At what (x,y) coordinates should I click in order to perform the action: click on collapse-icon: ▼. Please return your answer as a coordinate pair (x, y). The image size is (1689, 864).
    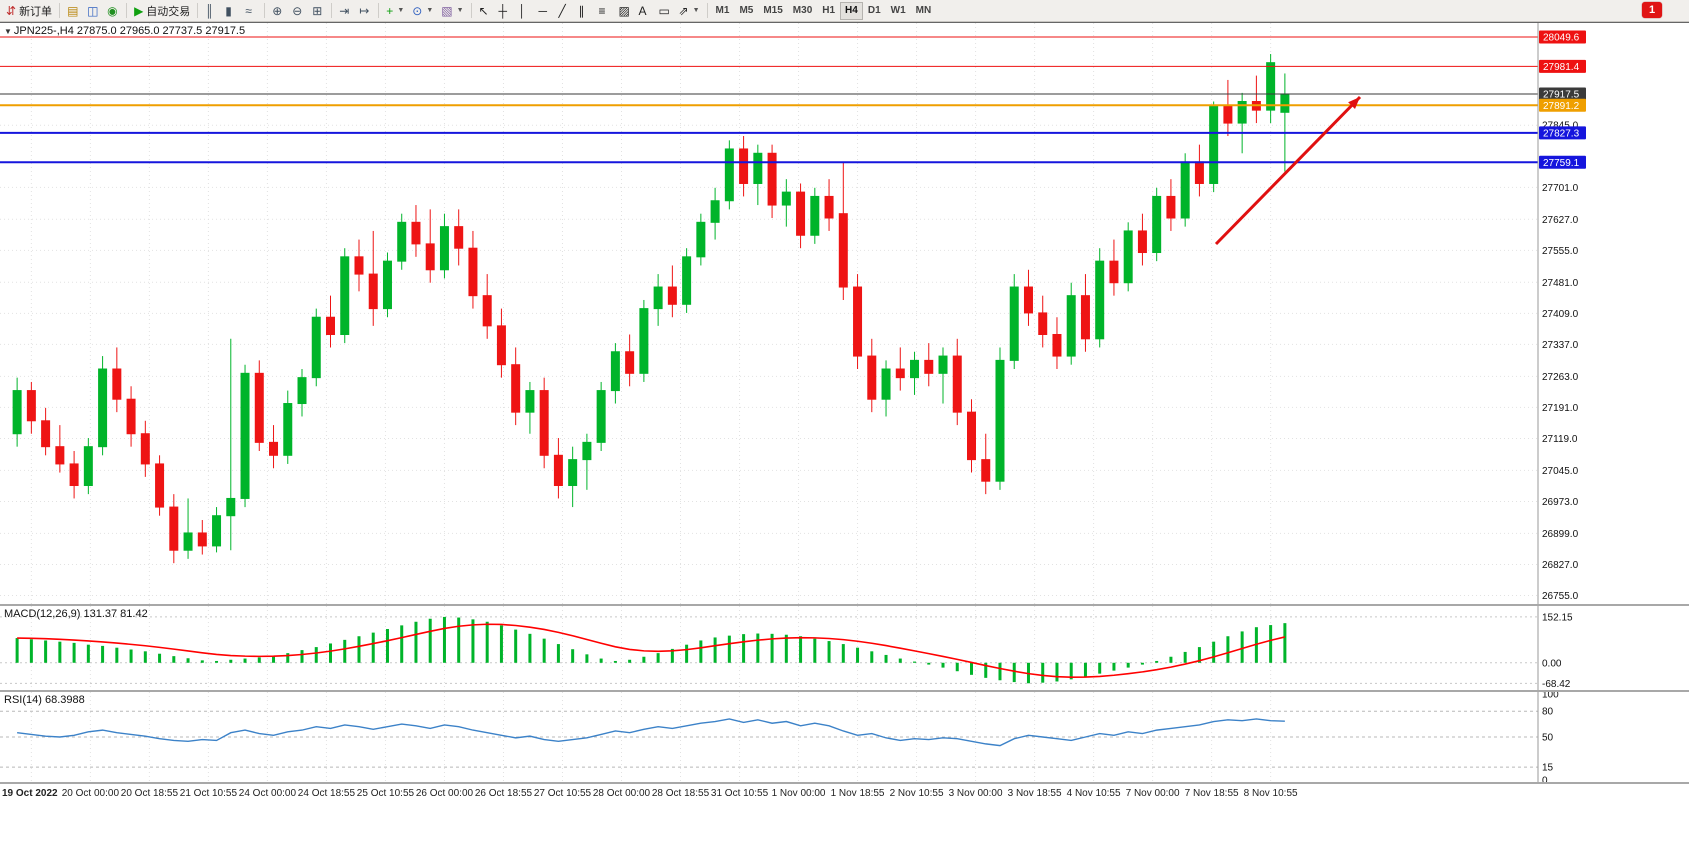
    Looking at the image, I should click on (8, 31).